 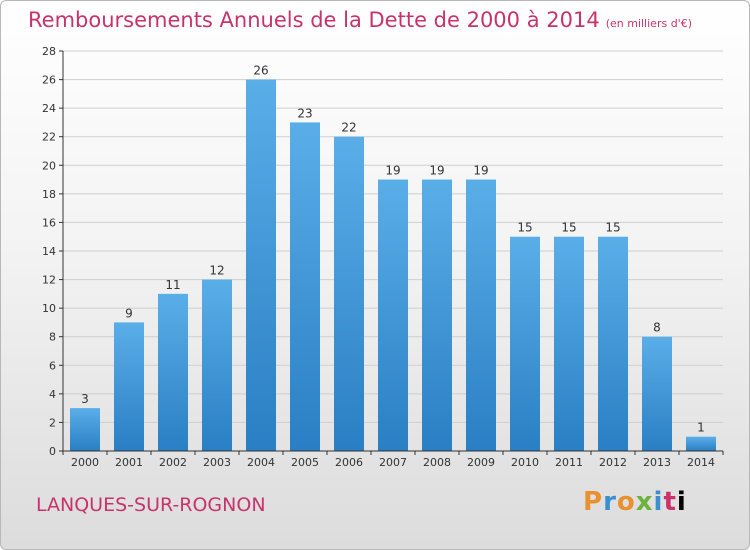 What do you see at coordinates (85, 462) in the screenshot?
I see `x-tick-label: 2000` at bounding box center [85, 462].